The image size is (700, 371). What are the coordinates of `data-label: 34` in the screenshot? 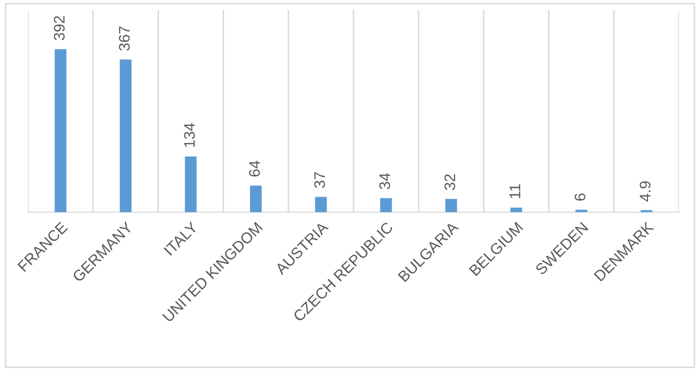 It's located at (384, 181).